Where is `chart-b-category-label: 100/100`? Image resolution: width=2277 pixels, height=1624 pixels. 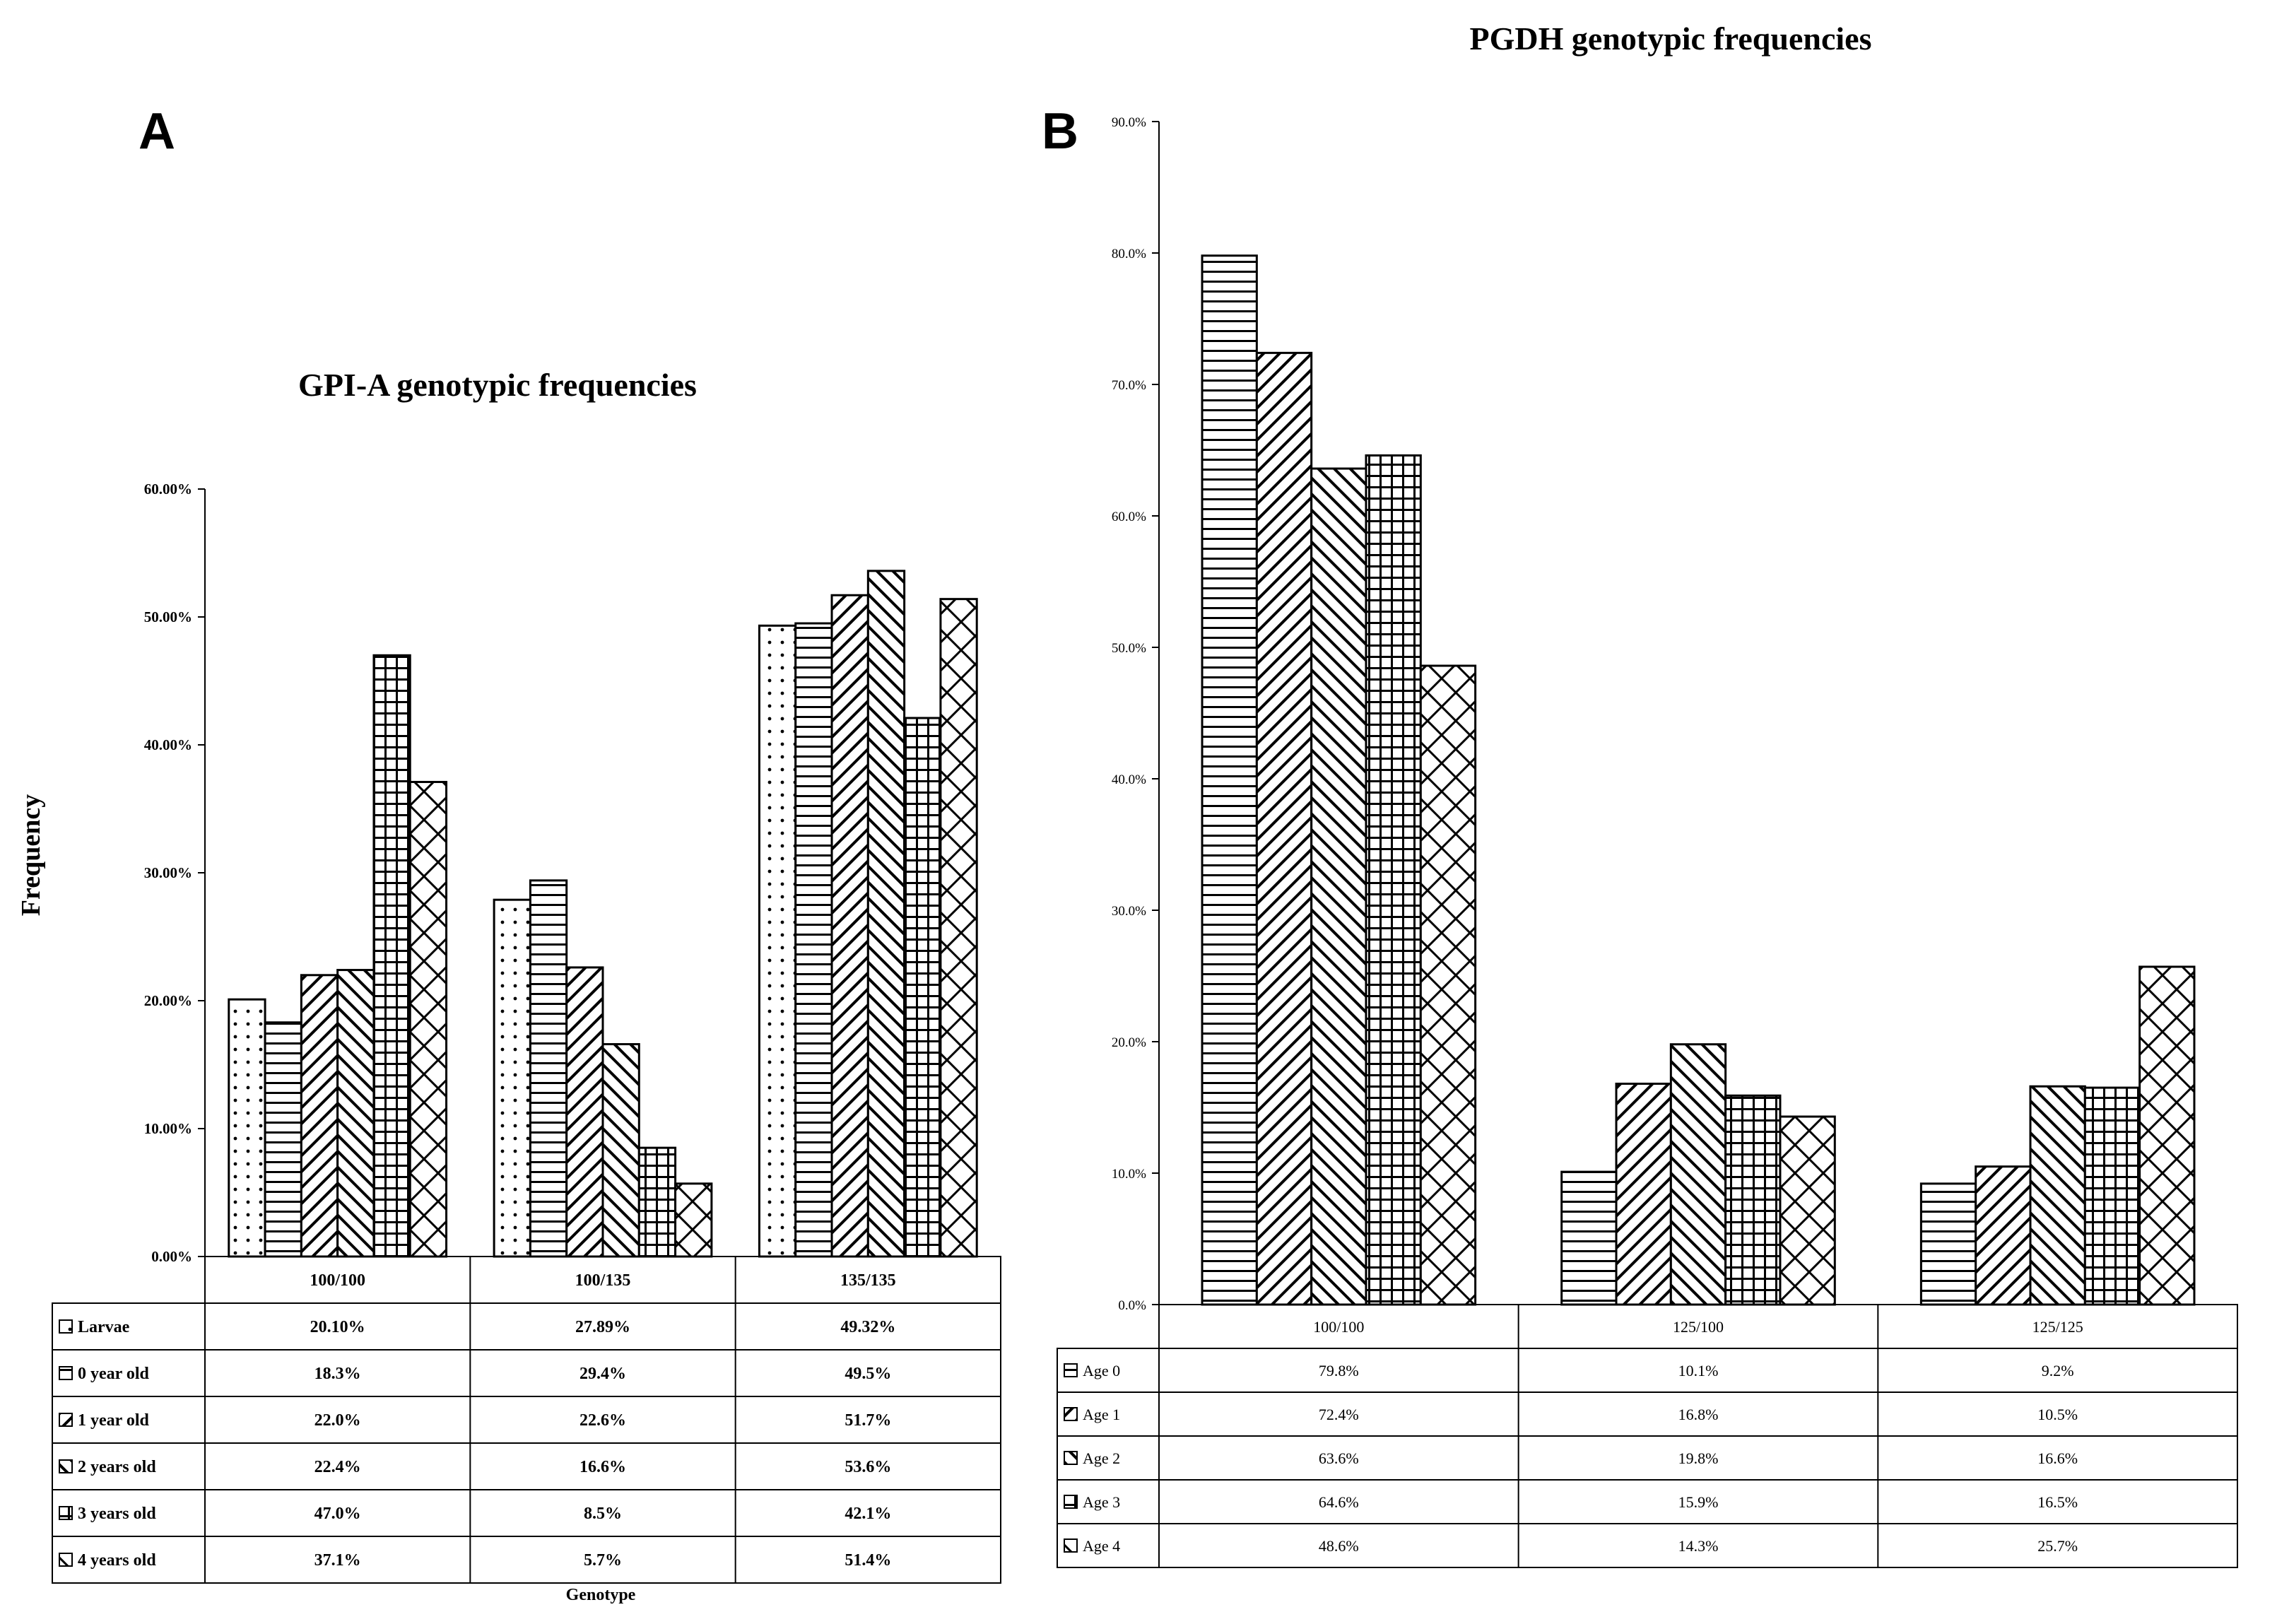
chart-b-category-label: 100/100 is located at coordinates (1338, 1327).